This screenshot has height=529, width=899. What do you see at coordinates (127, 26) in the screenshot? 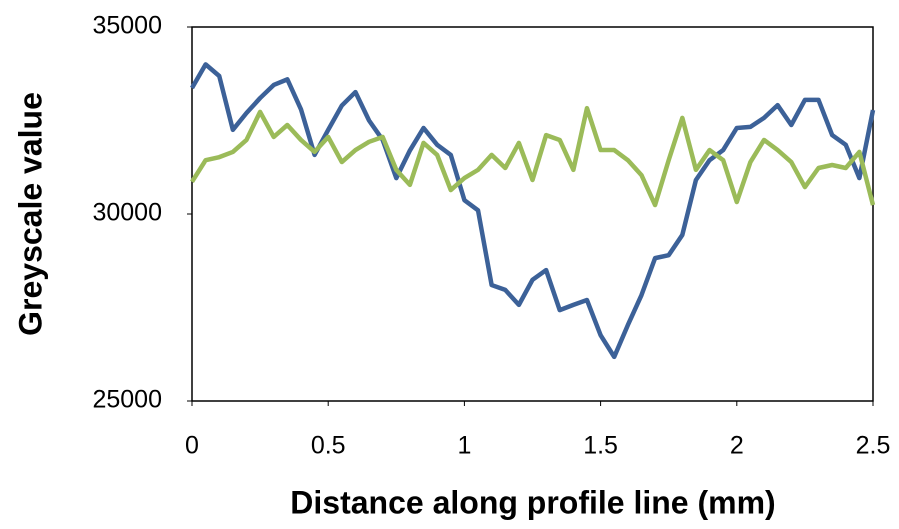
I see `y-tick-label: 35000` at bounding box center [127, 26].